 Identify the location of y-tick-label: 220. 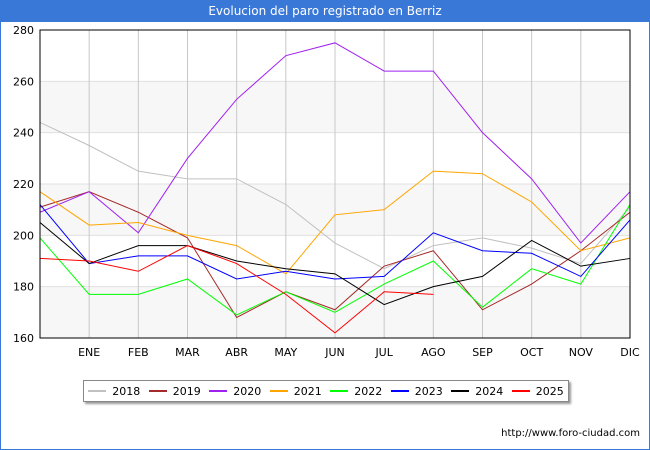
(23, 184).